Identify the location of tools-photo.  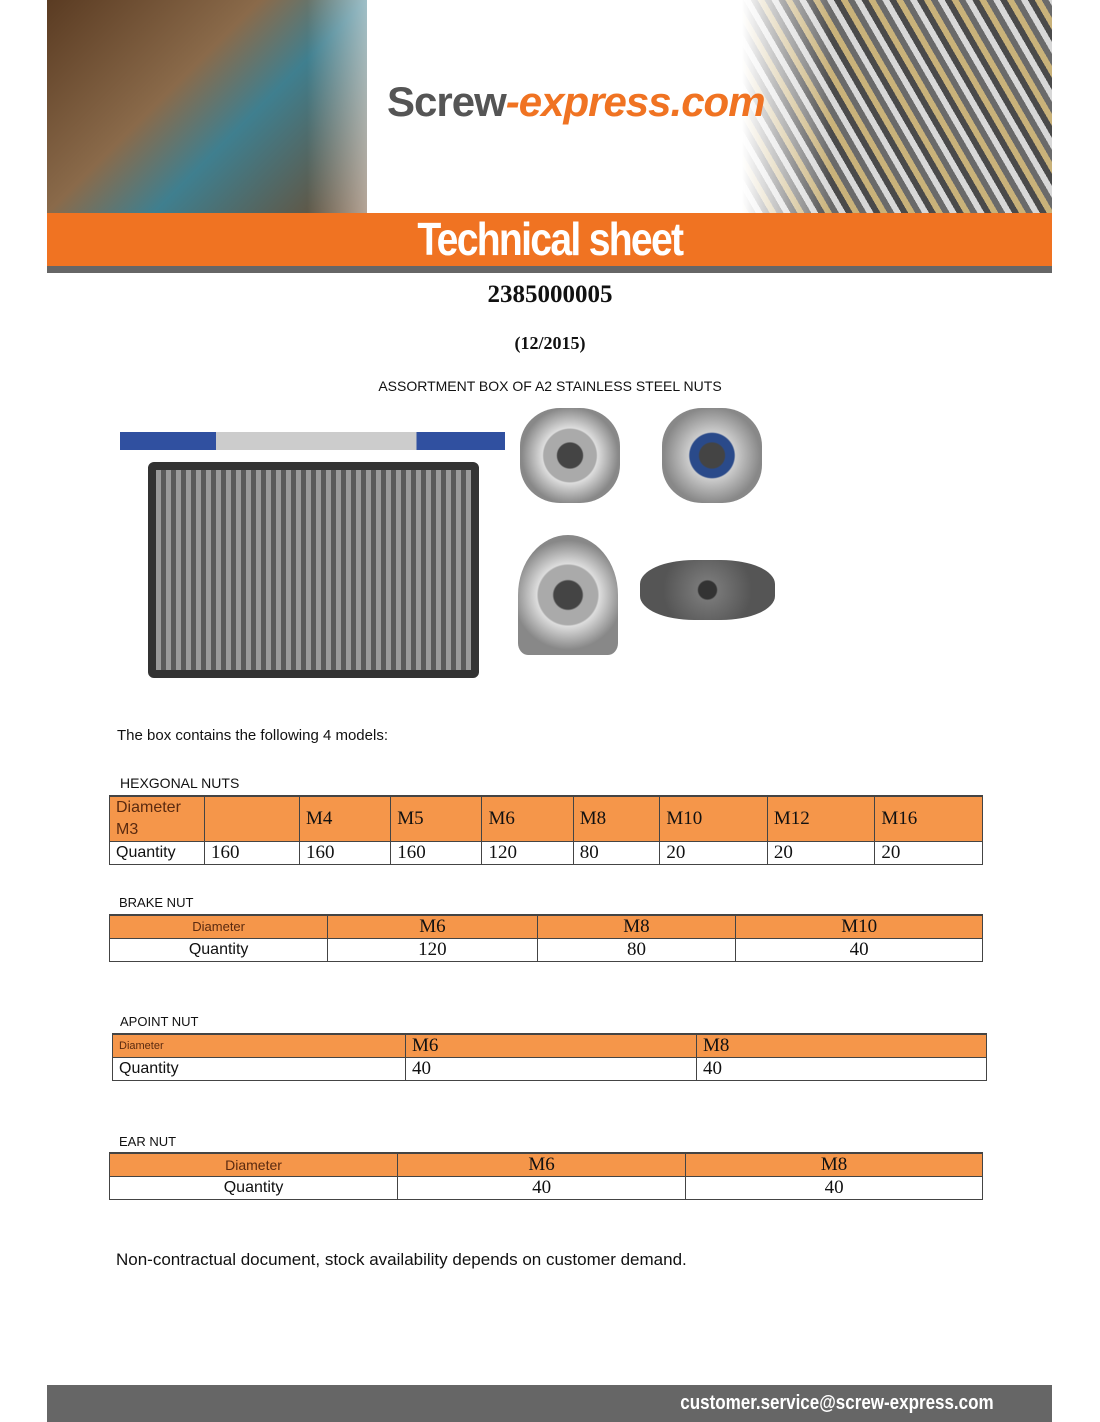
(237, 106).